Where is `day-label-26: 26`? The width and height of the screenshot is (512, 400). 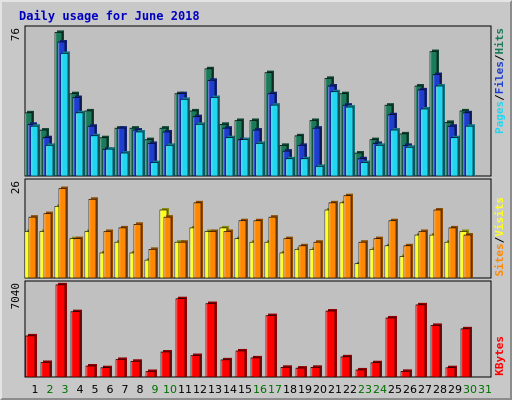 day-label-26: 26 is located at coordinates (410, 389).